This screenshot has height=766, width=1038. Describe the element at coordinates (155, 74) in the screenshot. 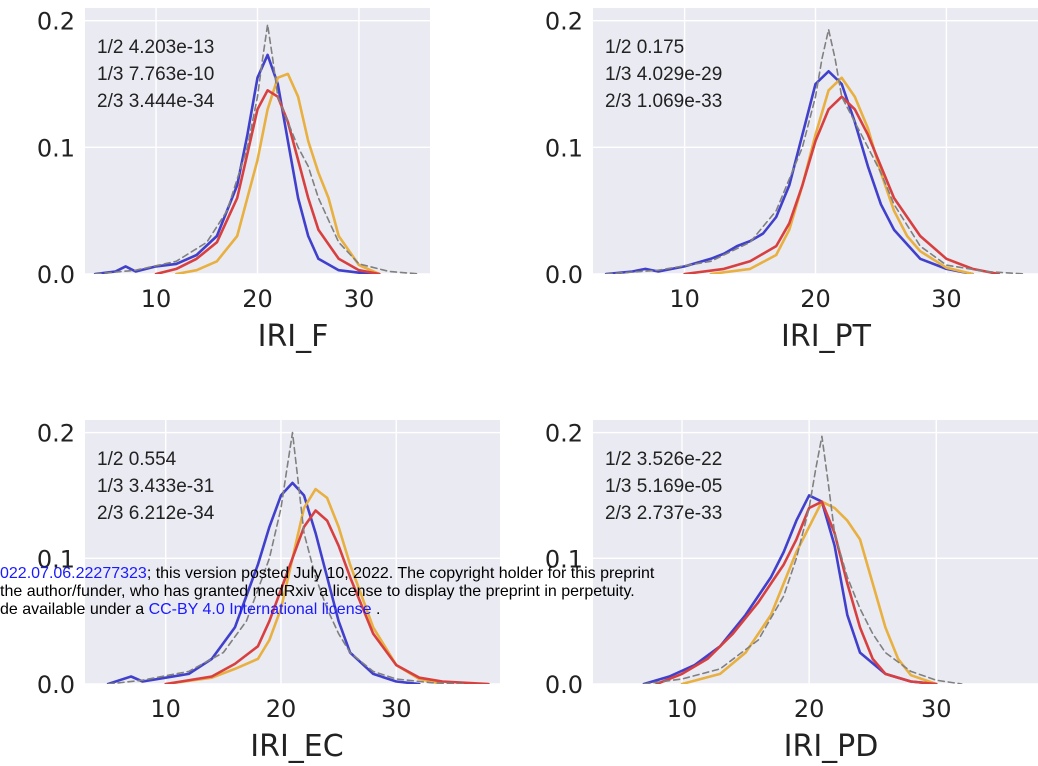

I see `annotation-label: 1/3 7.763e-10` at that location.